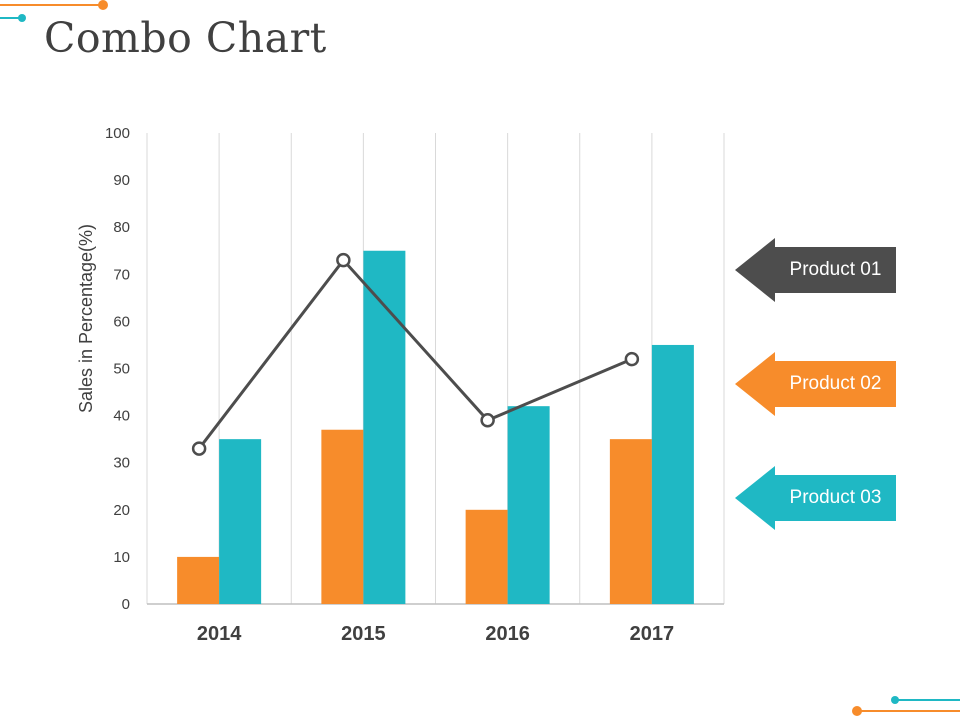 Image resolution: width=960 pixels, height=720 pixels. What do you see at coordinates (117, 133) in the screenshot?
I see `y-tick-label: 100` at bounding box center [117, 133].